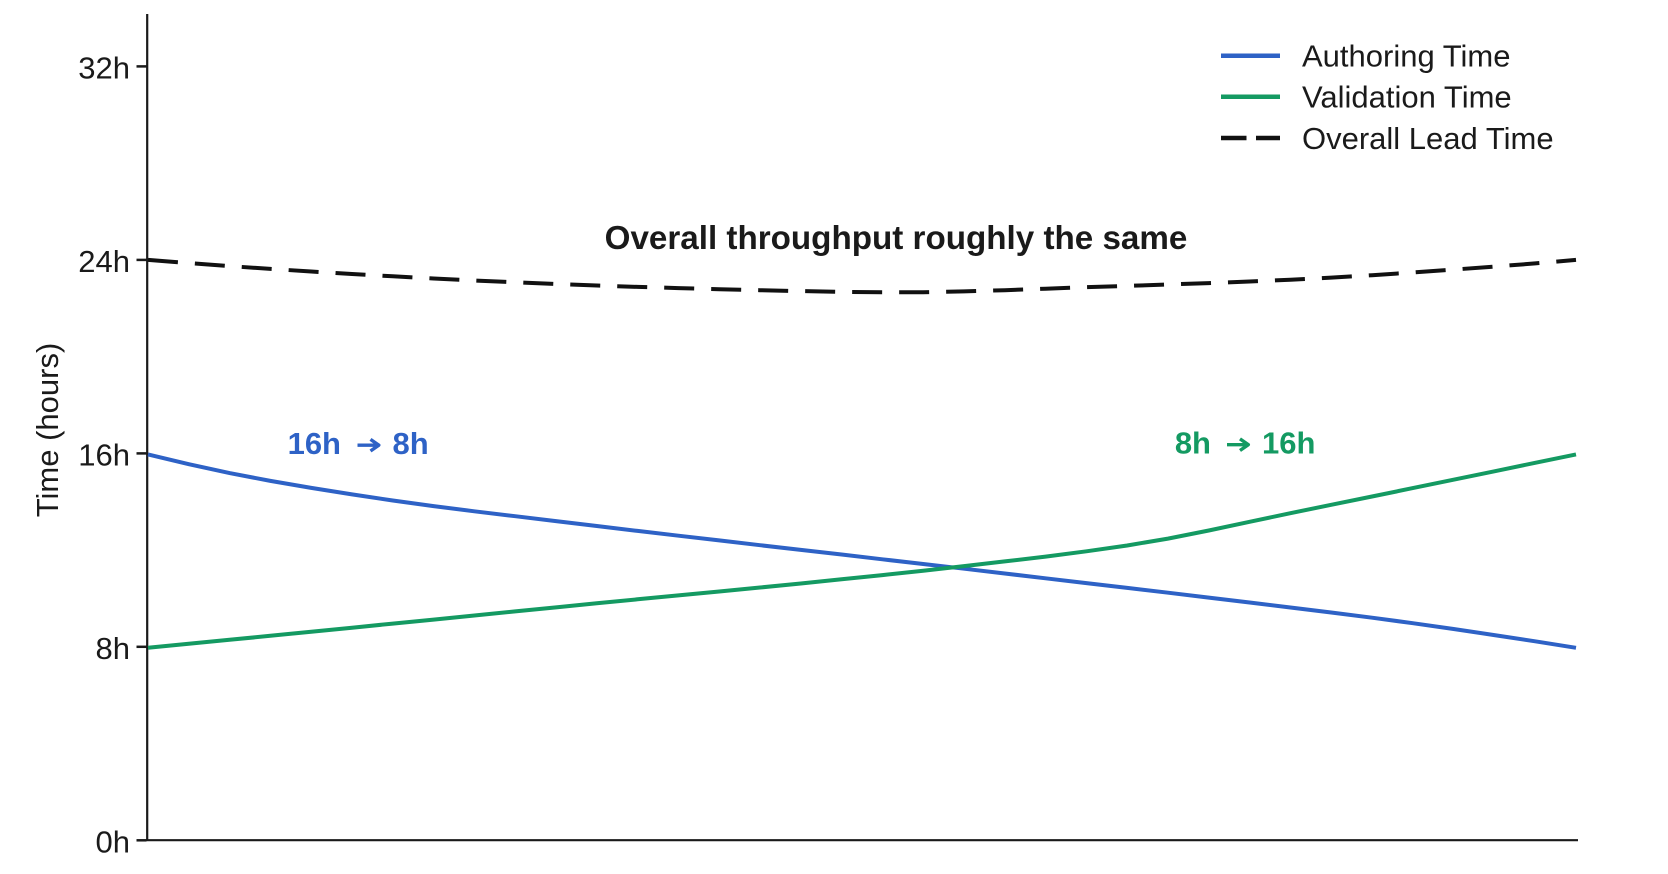  I want to click on svg-text: Validation Time, so click(1407, 97).